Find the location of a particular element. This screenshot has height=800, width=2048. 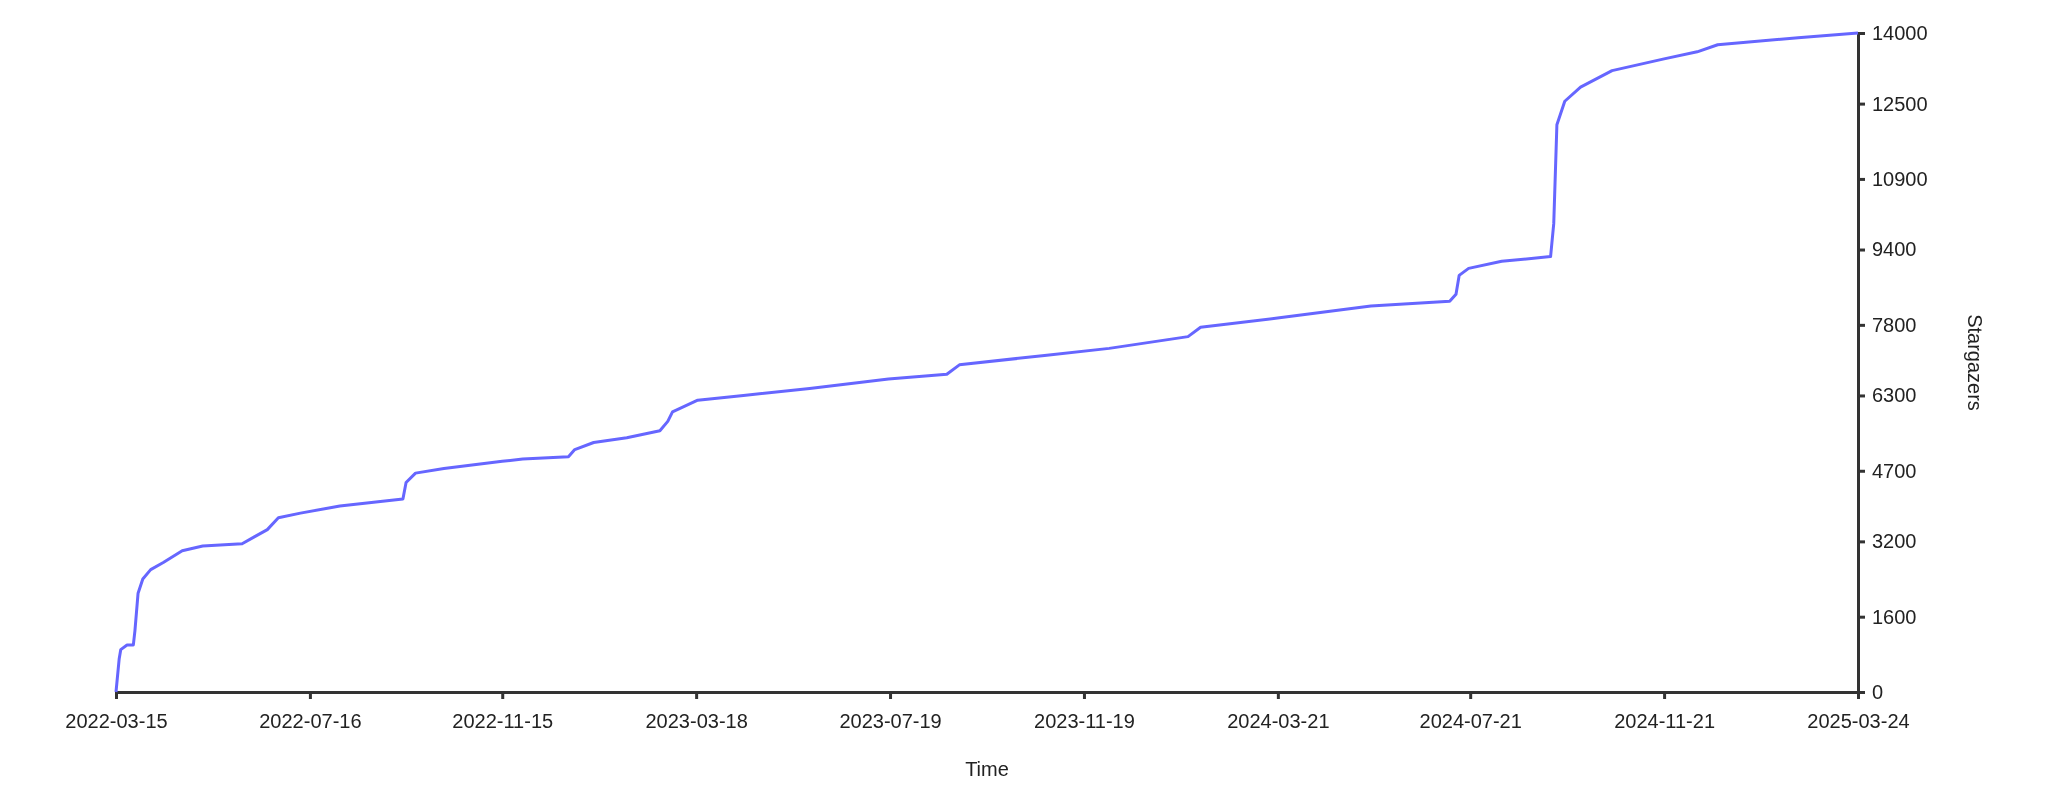

x-tick-label: 2022-11-15 is located at coordinates (503, 721).